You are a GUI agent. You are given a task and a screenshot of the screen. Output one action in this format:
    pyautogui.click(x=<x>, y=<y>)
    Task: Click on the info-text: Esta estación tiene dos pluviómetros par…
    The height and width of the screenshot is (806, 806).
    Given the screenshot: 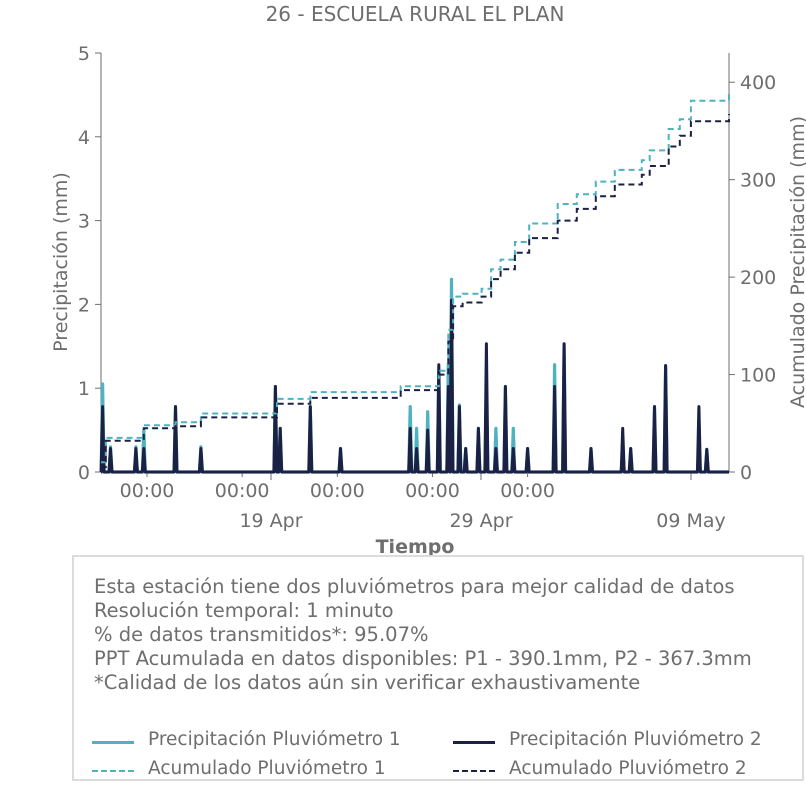 What is the action you would take?
    pyautogui.click(x=423, y=635)
    